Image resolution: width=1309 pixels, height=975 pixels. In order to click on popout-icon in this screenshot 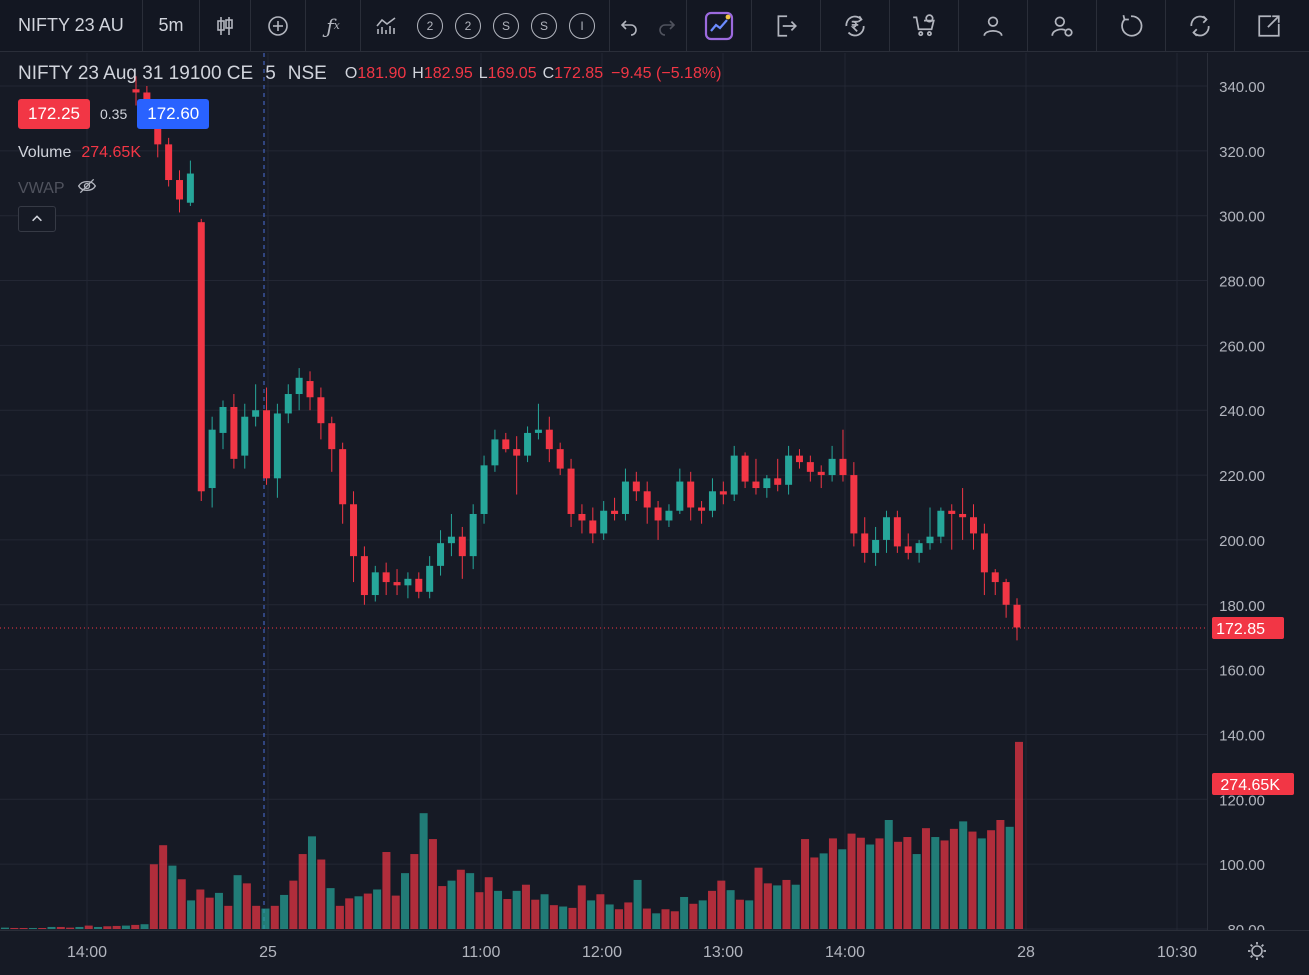, I will do `click(1269, 26)`.